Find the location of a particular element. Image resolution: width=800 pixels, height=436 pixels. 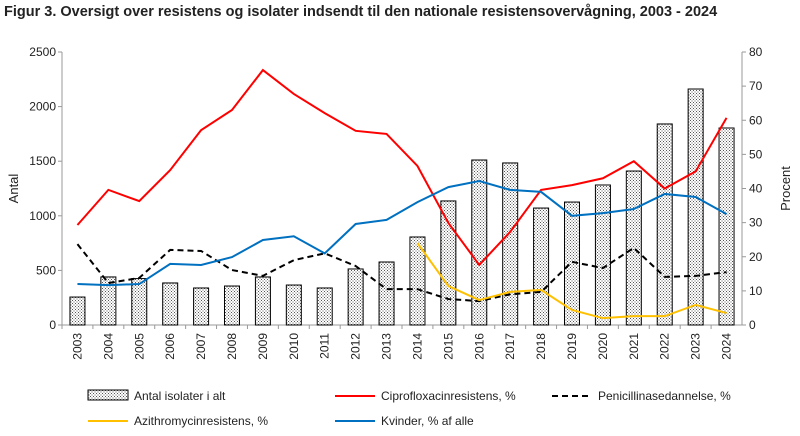

x-tick-label: 2003 is located at coordinates (77, 346).